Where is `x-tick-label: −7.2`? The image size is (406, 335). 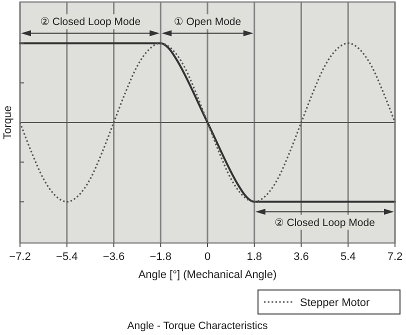 x-tick-label: −7.2 is located at coordinates (20, 257).